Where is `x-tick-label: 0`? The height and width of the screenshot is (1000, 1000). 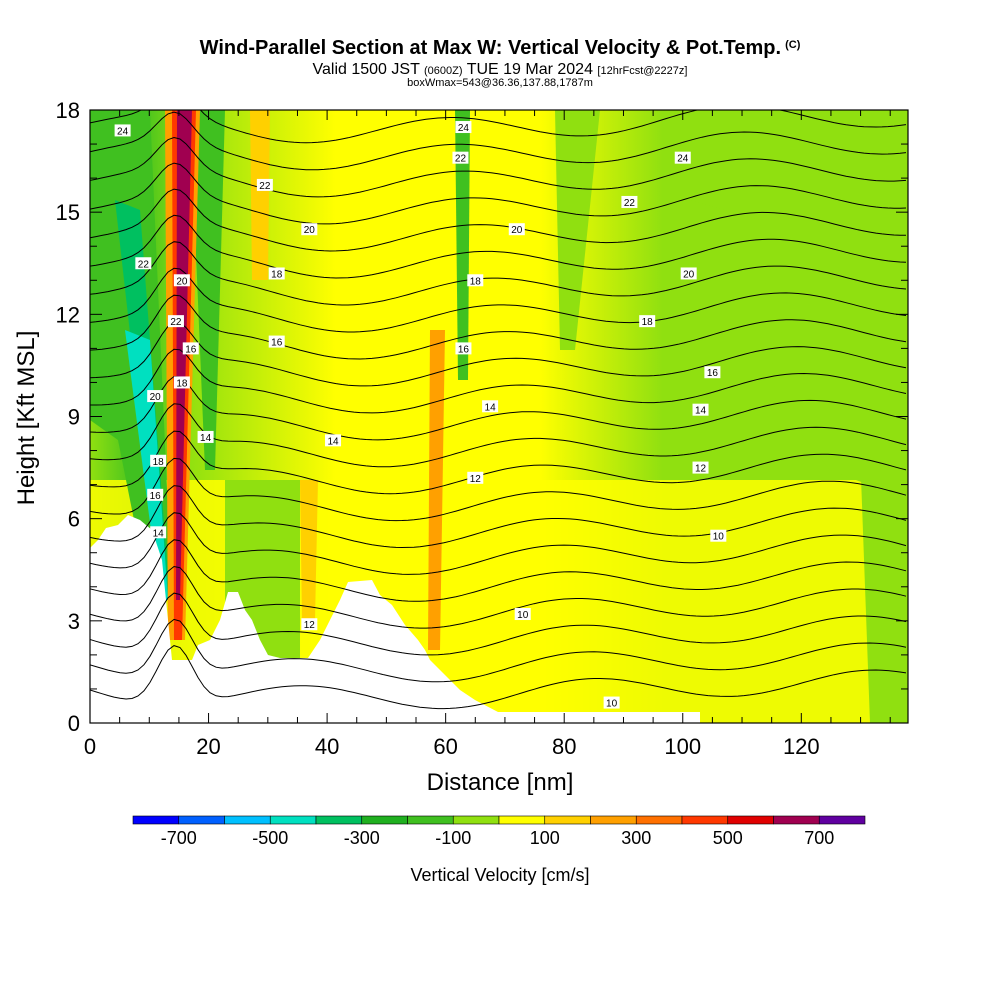
x-tick-label: 0 is located at coordinates (90, 746).